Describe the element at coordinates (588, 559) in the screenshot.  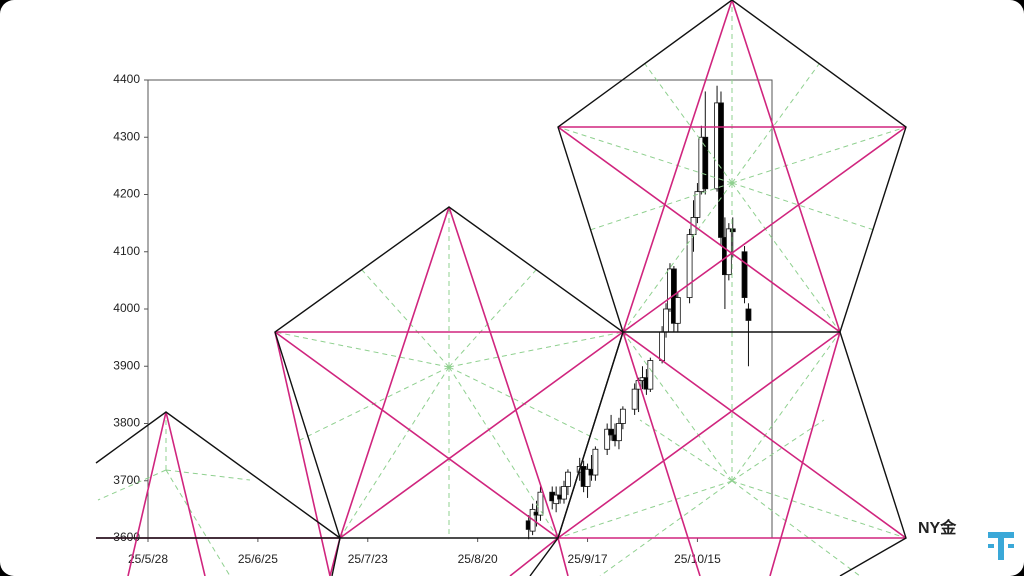
I see `x-tick-label: 25/9/17` at that location.